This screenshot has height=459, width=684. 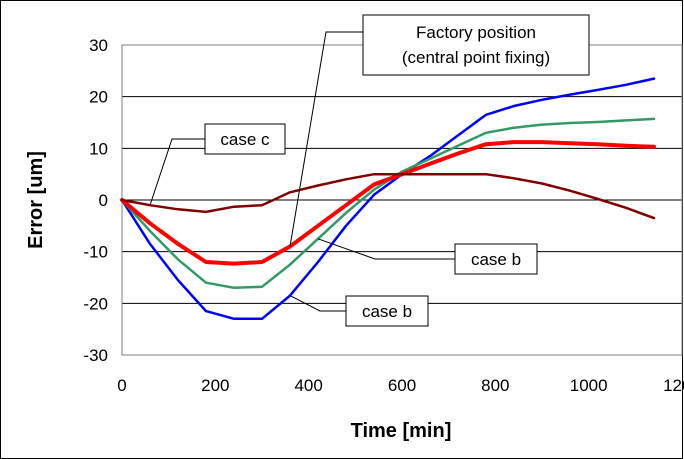 I want to click on y-tick-label: -30, so click(x=95, y=355).